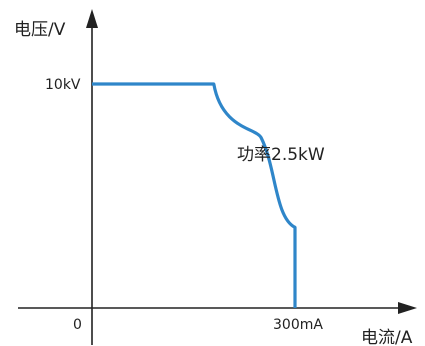 The height and width of the screenshot is (346, 425). What do you see at coordinates (77, 325) in the screenshot?
I see `origin-label: 0` at bounding box center [77, 325].